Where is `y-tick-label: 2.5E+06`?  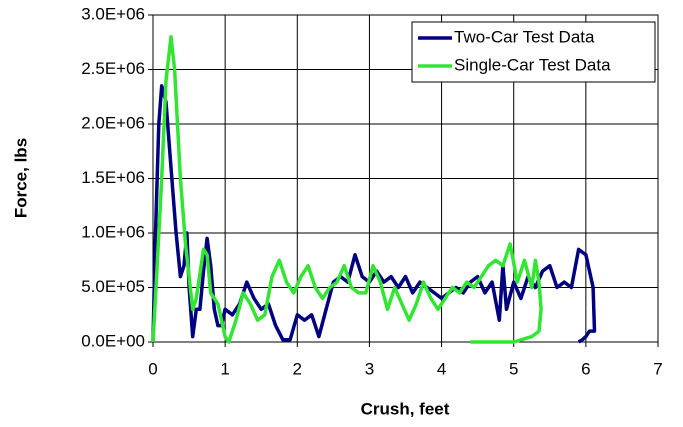
y-tick-label: 2.5E+06 is located at coordinates (113, 68).